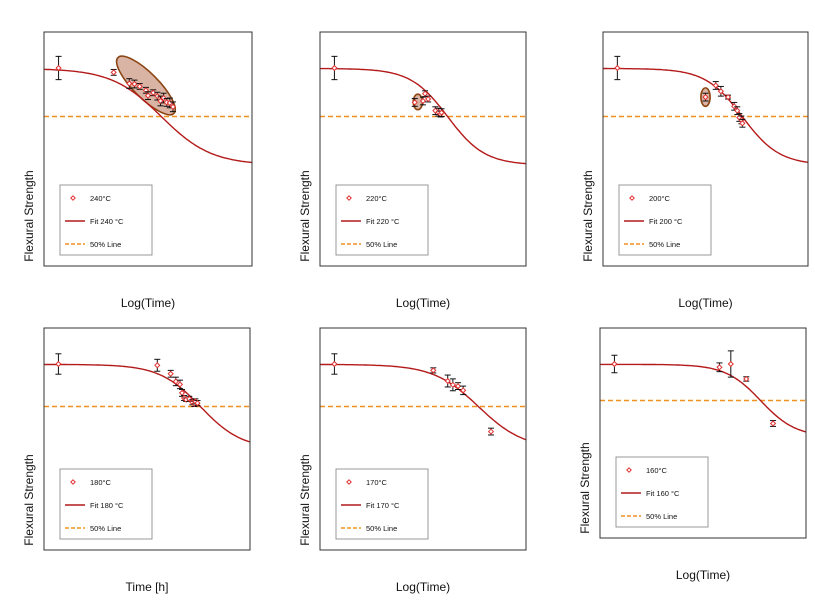 The image size is (815, 614). What do you see at coordinates (101, 198) in the screenshot?
I see `legend-label-data: 240°C` at bounding box center [101, 198].